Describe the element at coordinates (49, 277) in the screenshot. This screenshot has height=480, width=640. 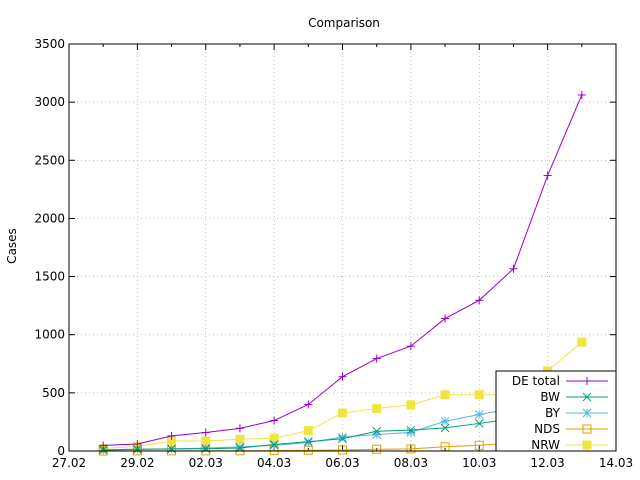
I see `y-tick-label: 1500` at that location.